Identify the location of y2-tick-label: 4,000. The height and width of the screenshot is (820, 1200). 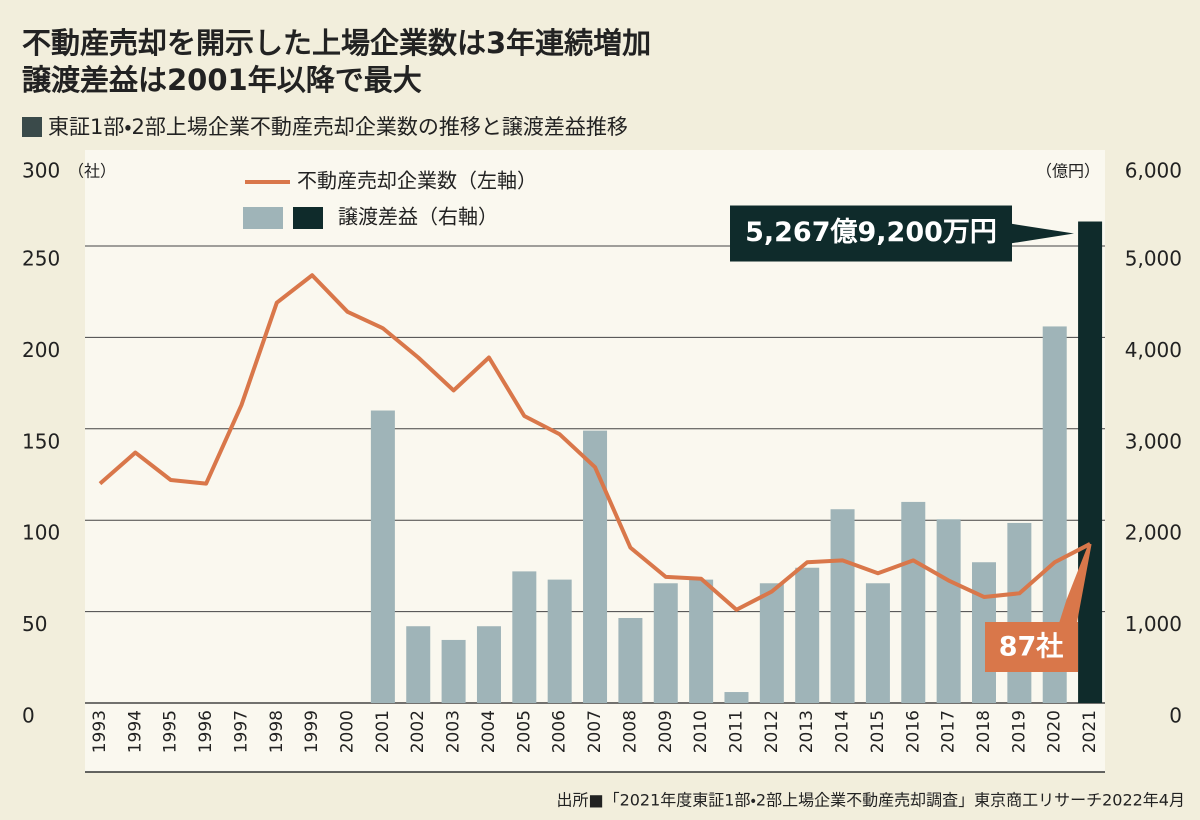
(1153, 350).